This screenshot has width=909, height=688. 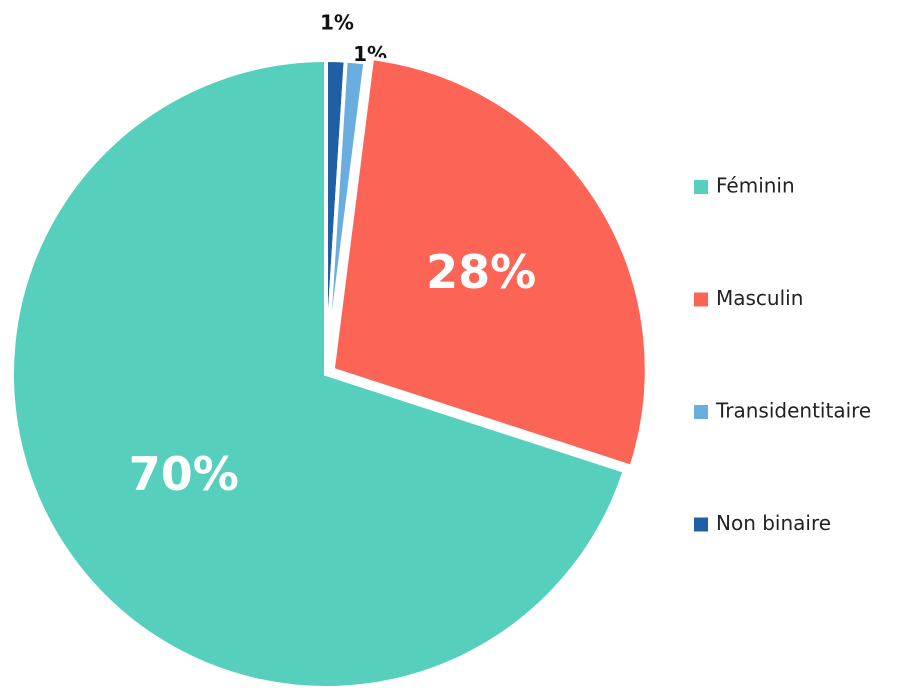 What do you see at coordinates (184, 474) in the screenshot?
I see `data-label: 70%` at bounding box center [184, 474].